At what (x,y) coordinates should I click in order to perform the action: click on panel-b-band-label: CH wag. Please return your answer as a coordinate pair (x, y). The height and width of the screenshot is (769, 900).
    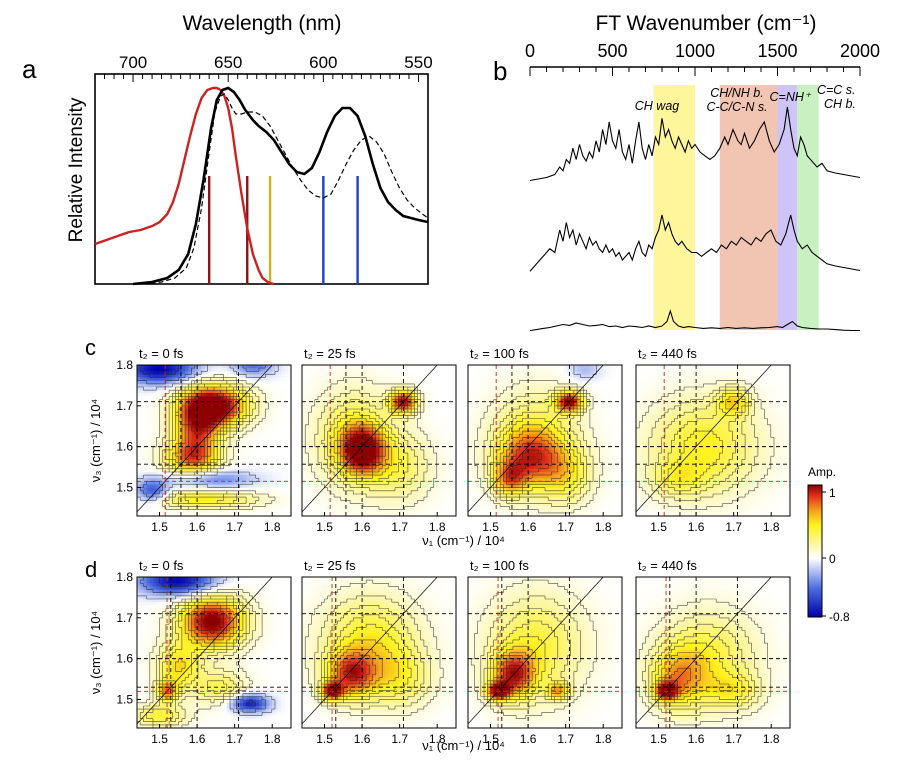
    Looking at the image, I should click on (657, 106).